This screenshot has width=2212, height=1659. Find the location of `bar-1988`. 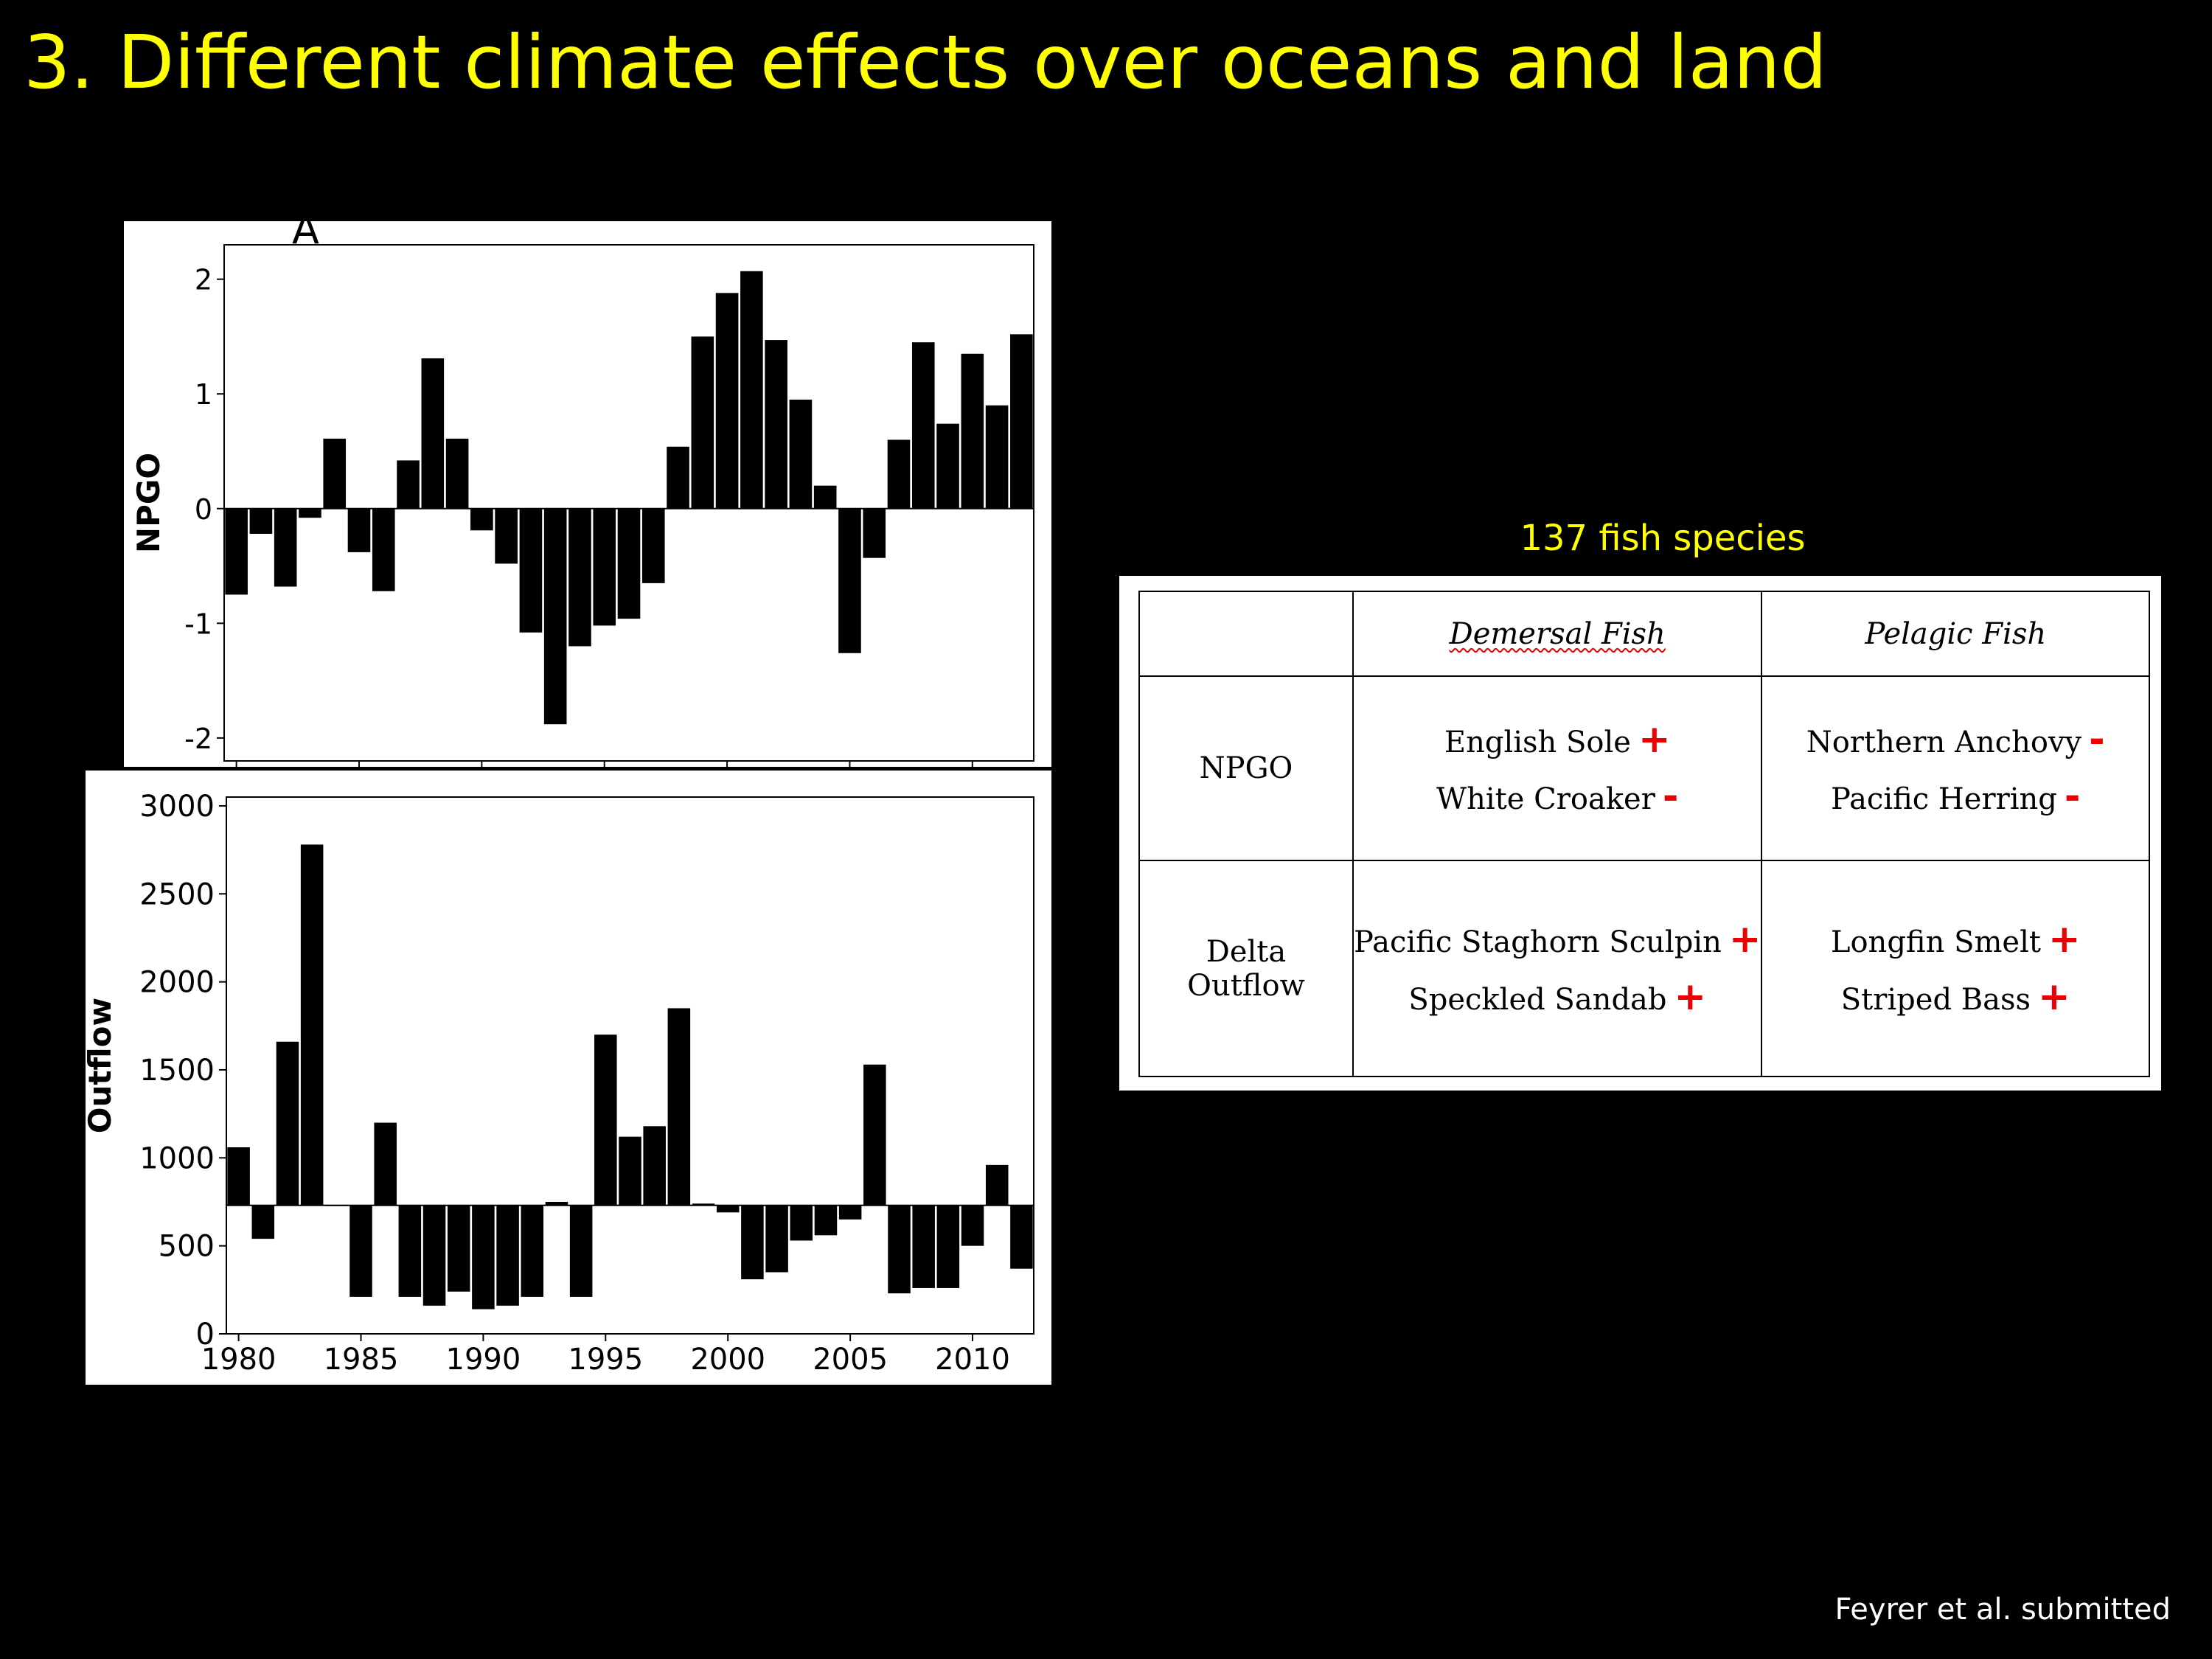

bar-1988 is located at coordinates (433, 433).